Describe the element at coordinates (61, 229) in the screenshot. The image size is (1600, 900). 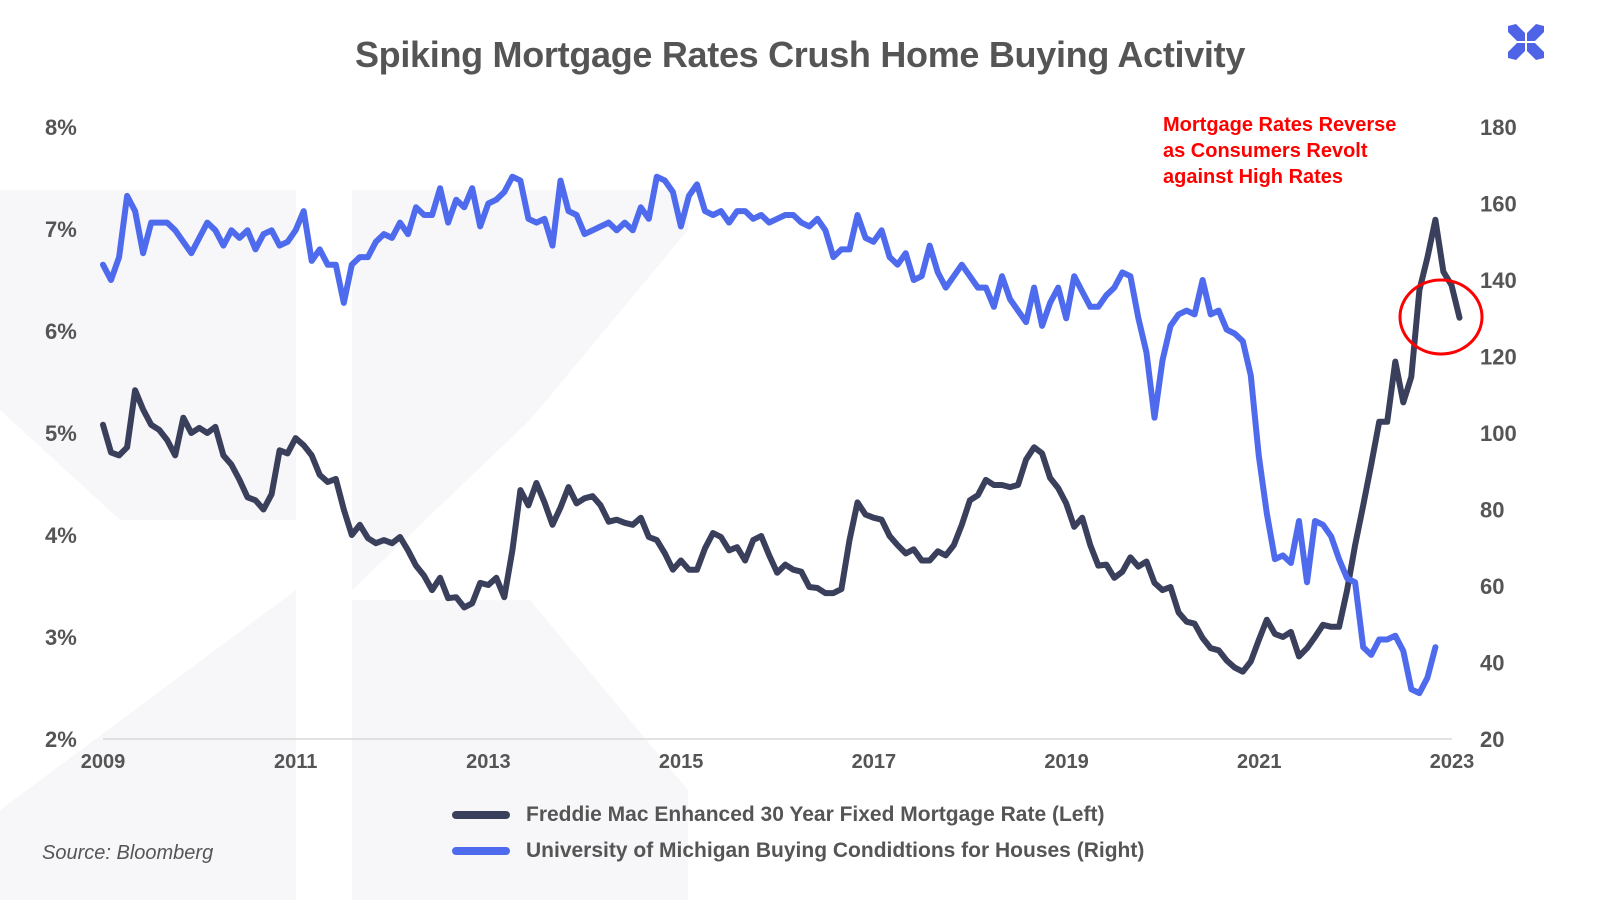
I see `y-left-tick-label: 7%` at that location.